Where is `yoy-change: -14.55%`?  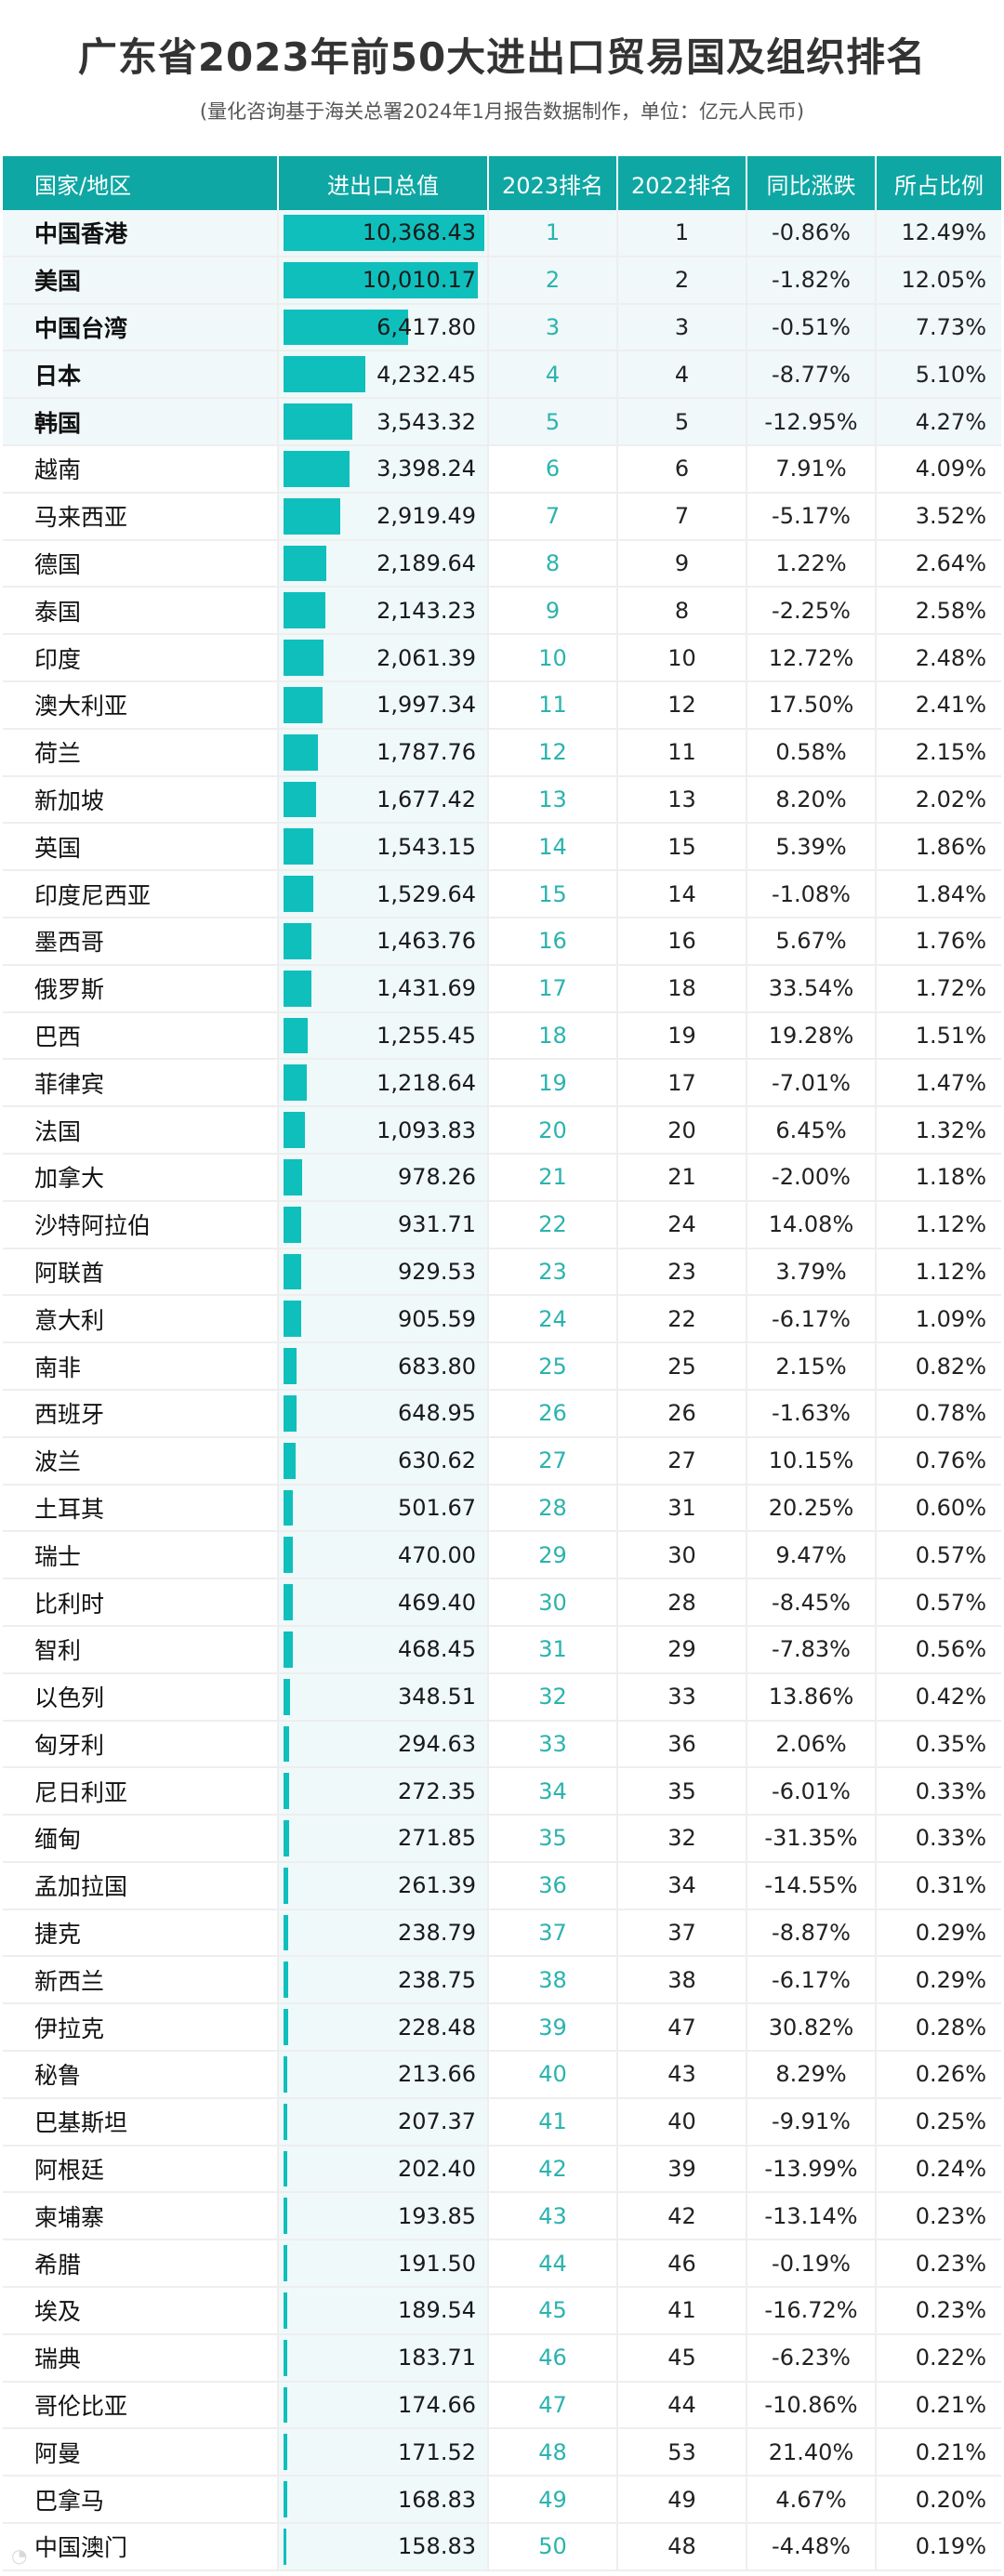 yoy-change: -14.55% is located at coordinates (812, 1885).